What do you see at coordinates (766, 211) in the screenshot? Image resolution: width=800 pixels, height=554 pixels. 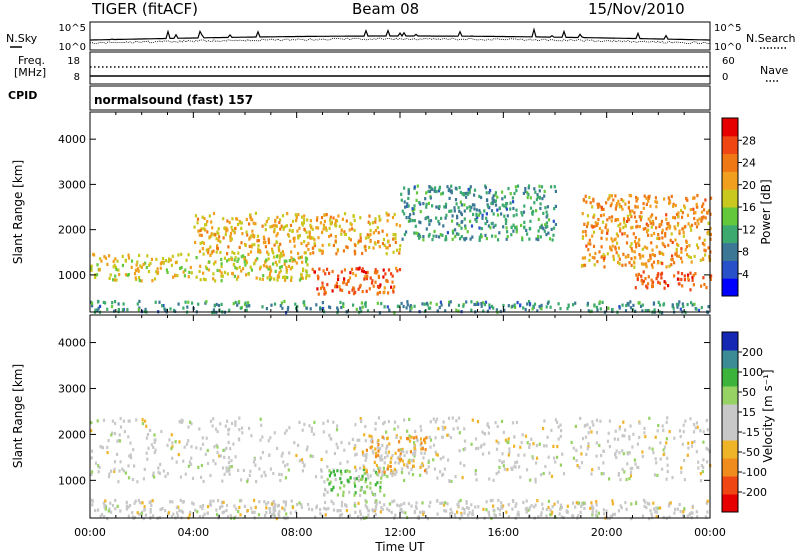 I see `power-cbar-label: Power [dB]` at bounding box center [766, 211].